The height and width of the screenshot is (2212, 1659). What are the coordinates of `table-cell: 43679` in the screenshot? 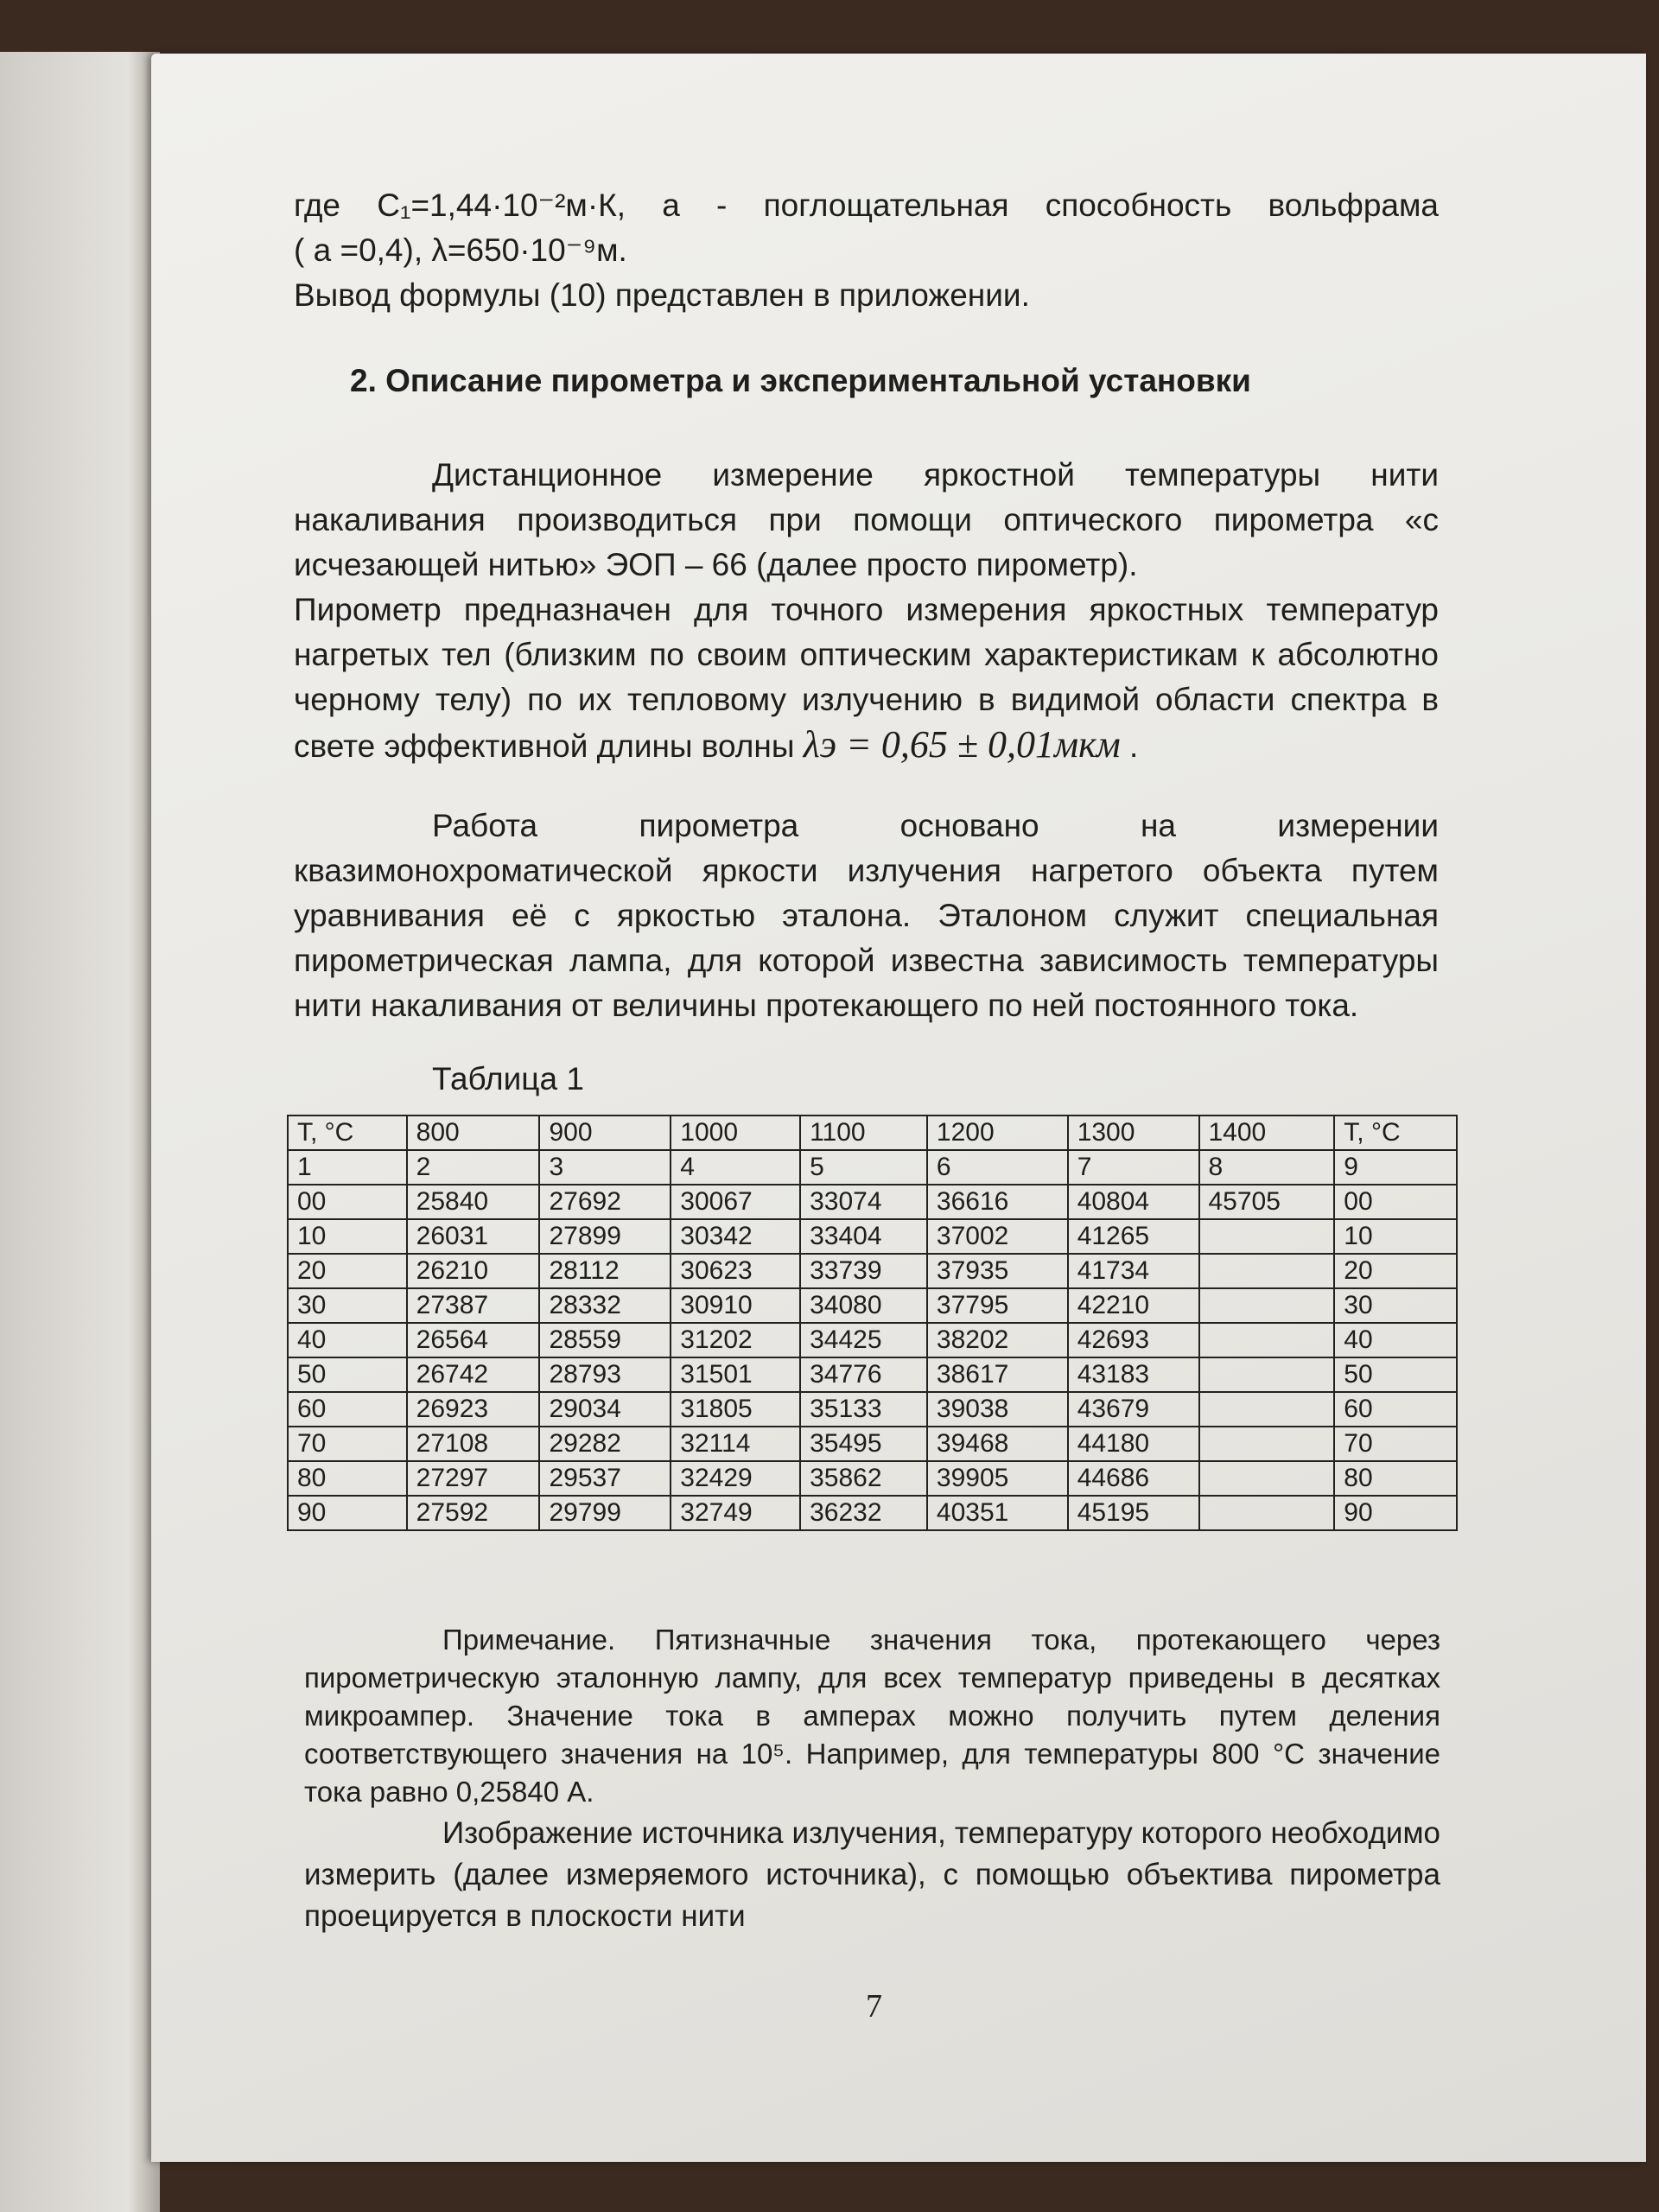 It's located at (1133, 1409).